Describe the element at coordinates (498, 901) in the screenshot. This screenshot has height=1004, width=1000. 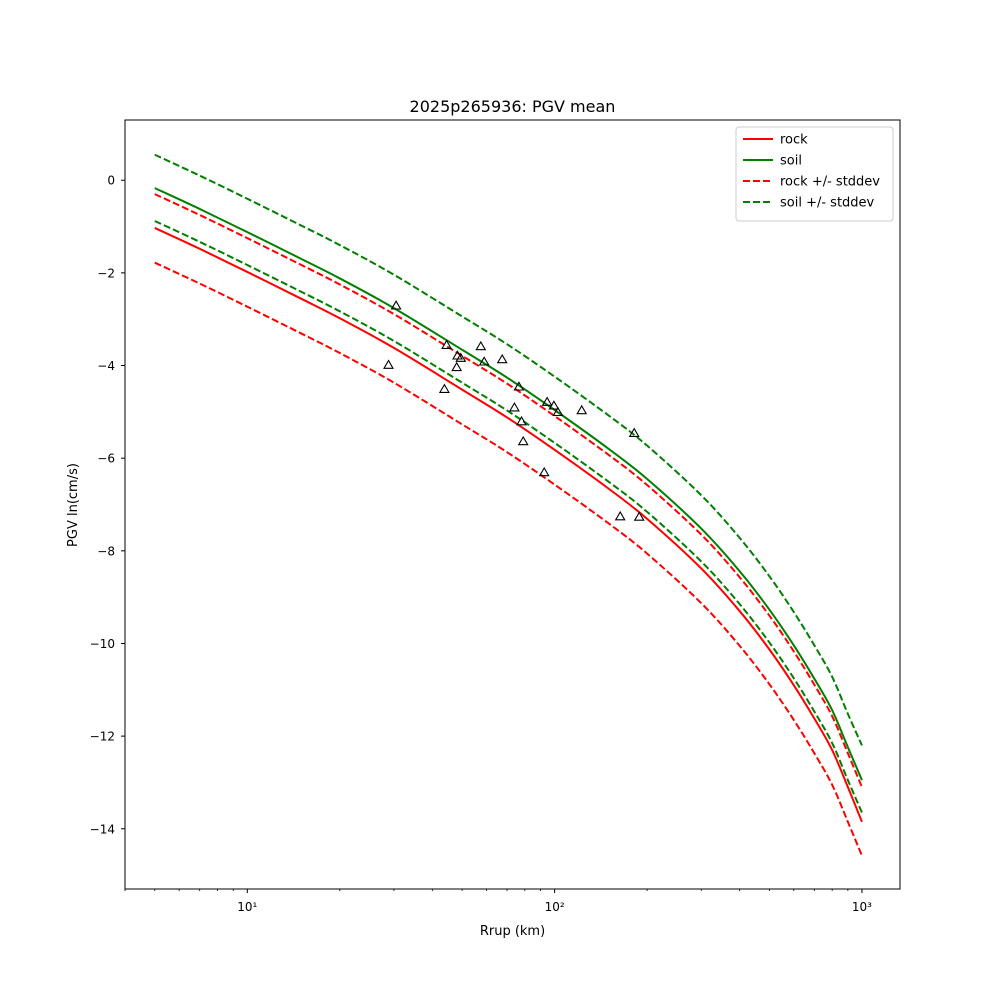
I see `x-ticks-group: 10¹ 10² 10³` at that location.